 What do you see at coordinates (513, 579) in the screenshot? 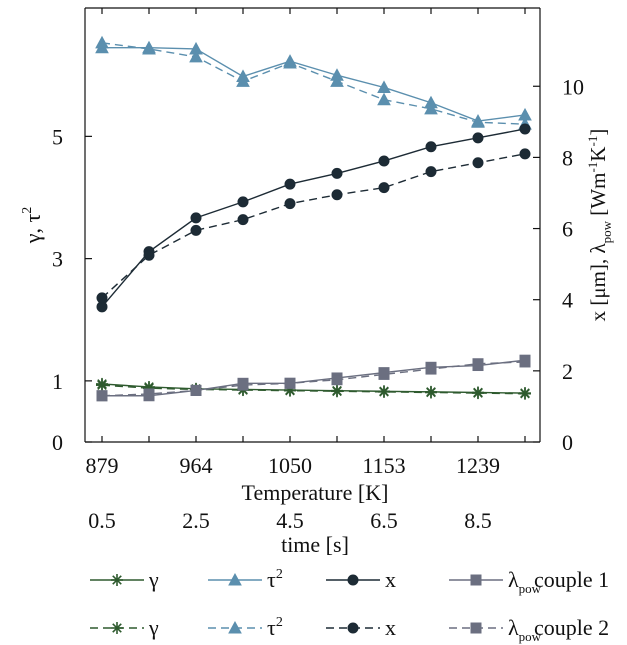
I see `legend-lambda-label-part: λ` at bounding box center [513, 579].